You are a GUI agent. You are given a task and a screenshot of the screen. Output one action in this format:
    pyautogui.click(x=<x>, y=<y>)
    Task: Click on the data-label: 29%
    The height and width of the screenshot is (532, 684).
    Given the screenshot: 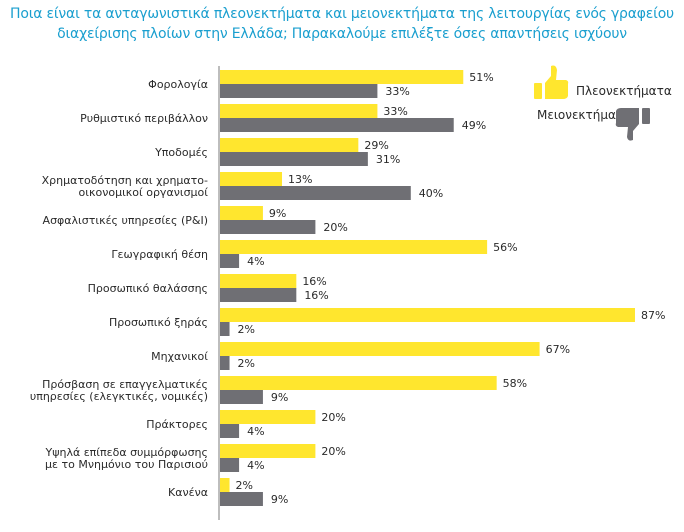 What is the action you would take?
    pyautogui.click(x=376, y=145)
    